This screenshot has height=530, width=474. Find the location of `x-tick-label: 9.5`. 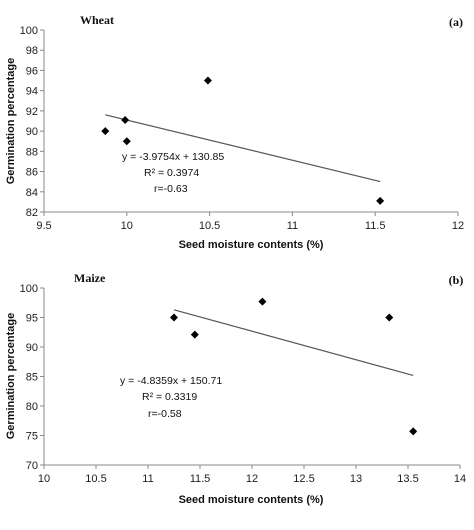

x-tick-label: 9.5 is located at coordinates (43, 226).